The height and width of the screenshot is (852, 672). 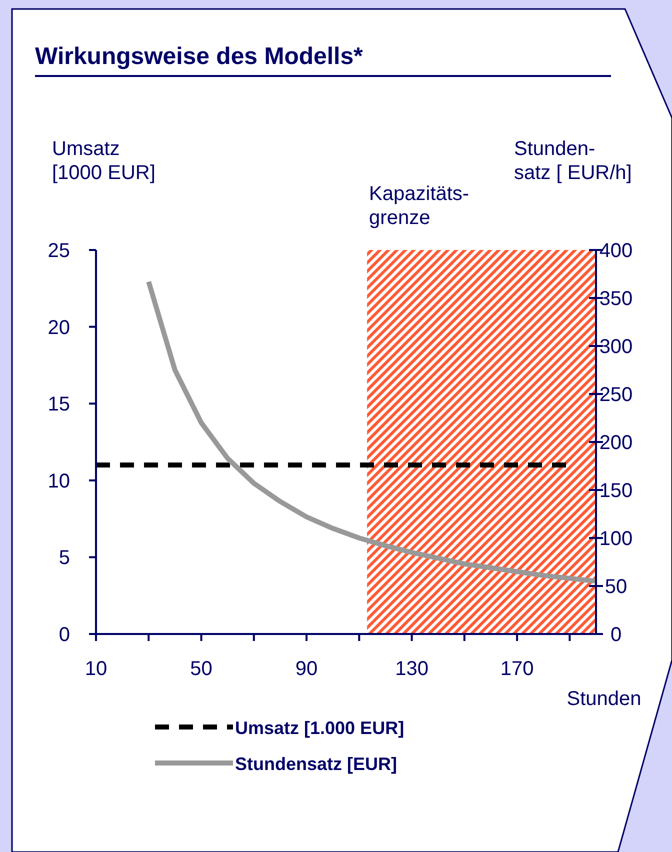 What do you see at coordinates (64, 635) in the screenshot?
I see `y-tick-label: 0` at bounding box center [64, 635].